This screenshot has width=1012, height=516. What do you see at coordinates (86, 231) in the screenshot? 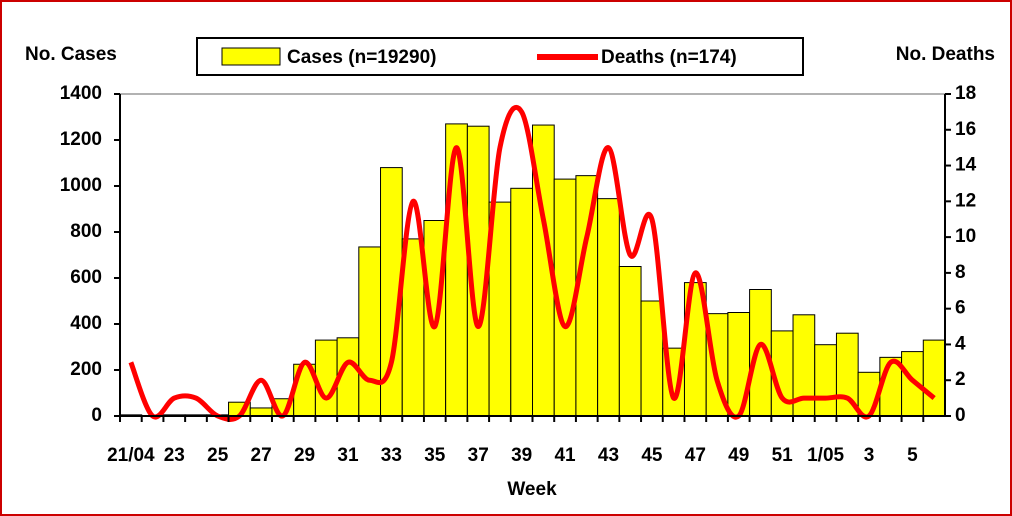
I see `y-tick-label: 800` at bounding box center [86, 231].